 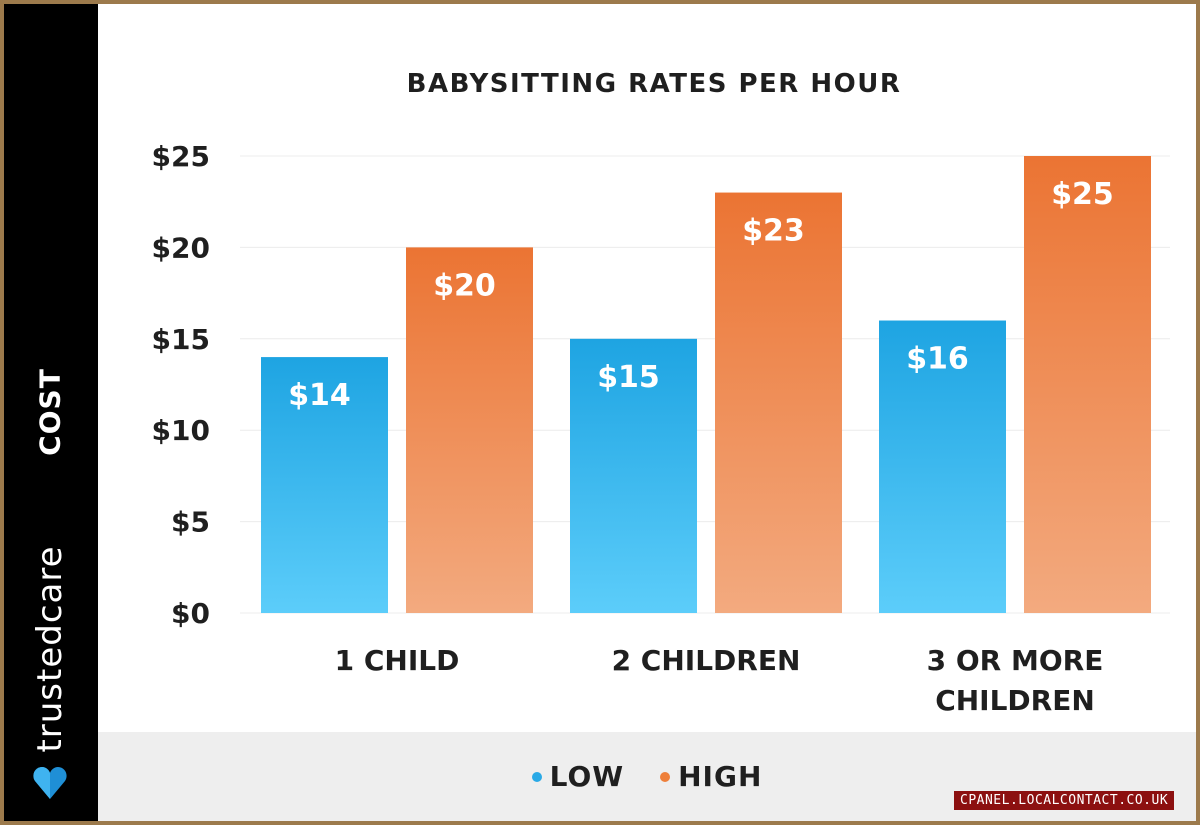 I want to click on sidebar: COST trustedcare, so click(x=51, y=412).